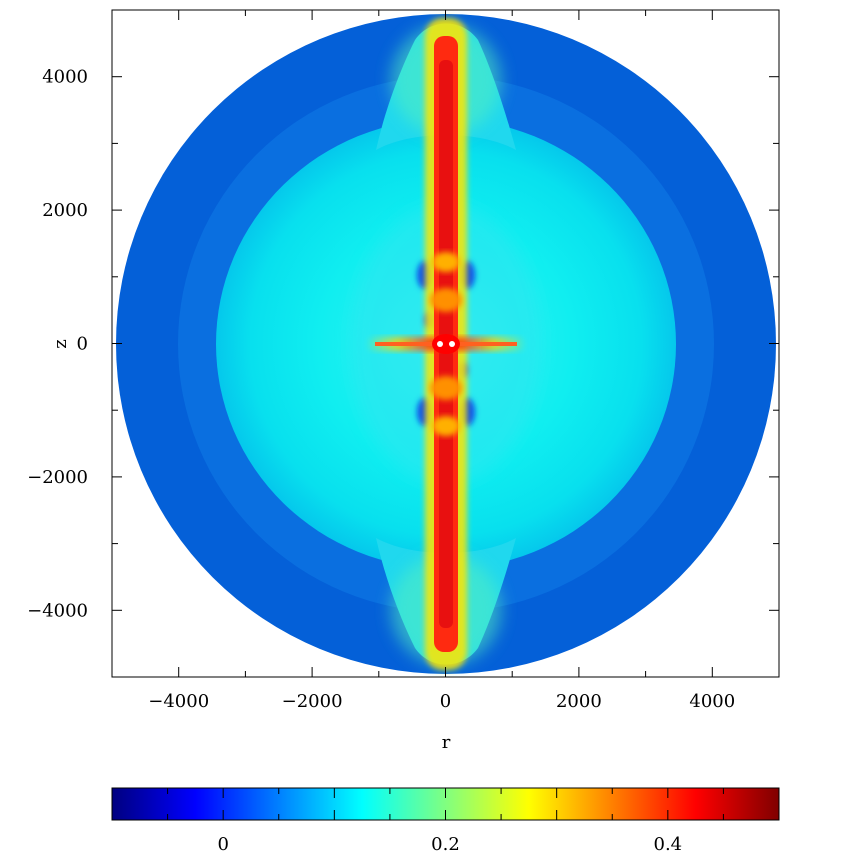 The width and height of the screenshot is (851, 851). Describe the element at coordinates (222, 842) in the screenshot. I see `colorbar-tick-label: 0` at that location.